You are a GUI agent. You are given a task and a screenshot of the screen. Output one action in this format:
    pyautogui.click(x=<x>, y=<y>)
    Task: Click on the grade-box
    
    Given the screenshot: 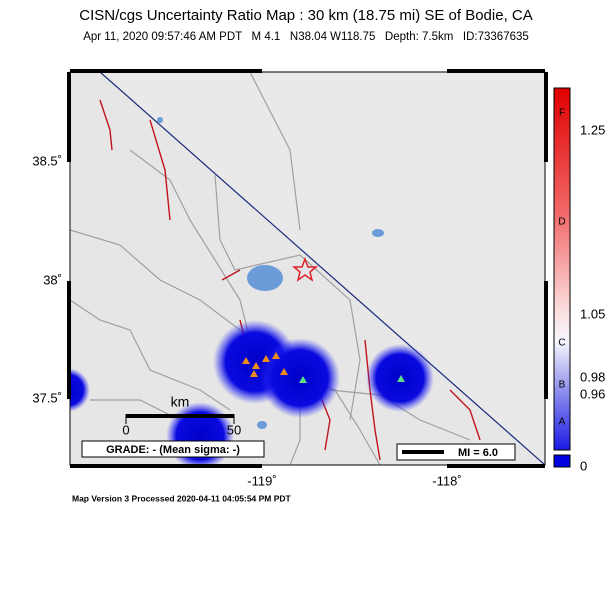 What is the action you would take?
    pyautogui.click(x=173, y=449)
    